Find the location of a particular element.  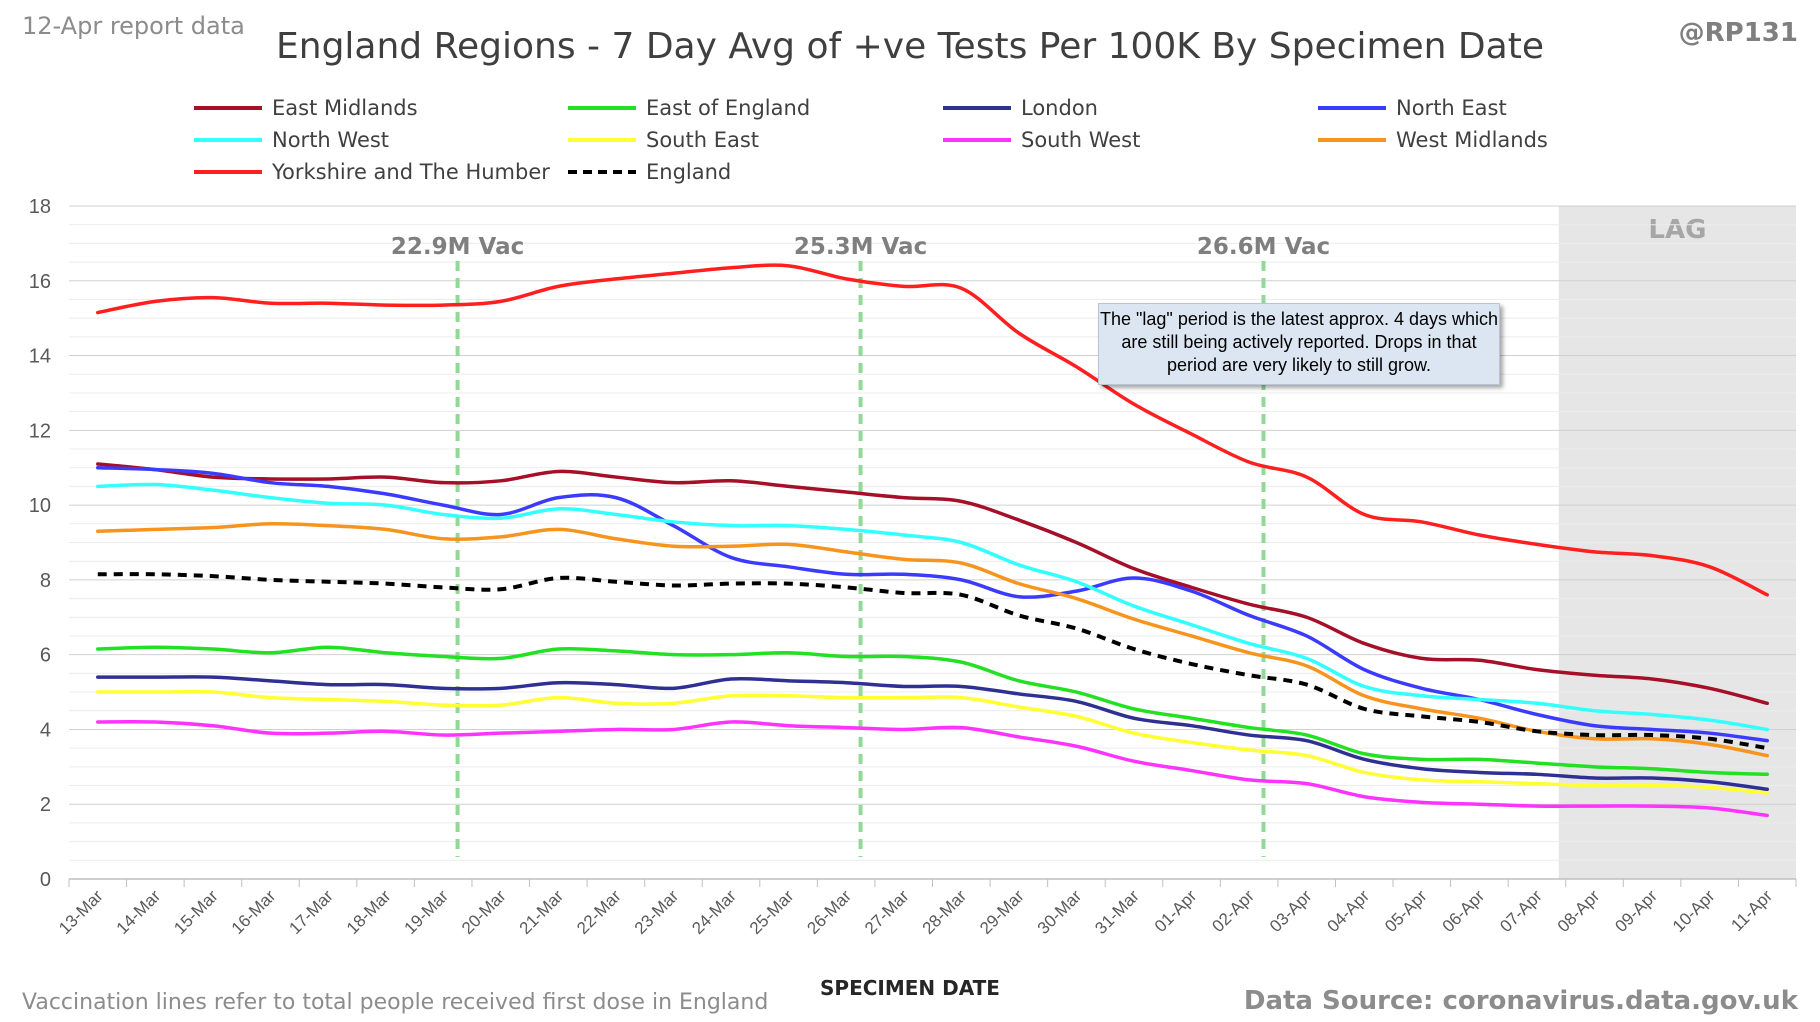

legend-item: South West is located at coordinates (1040, 140).